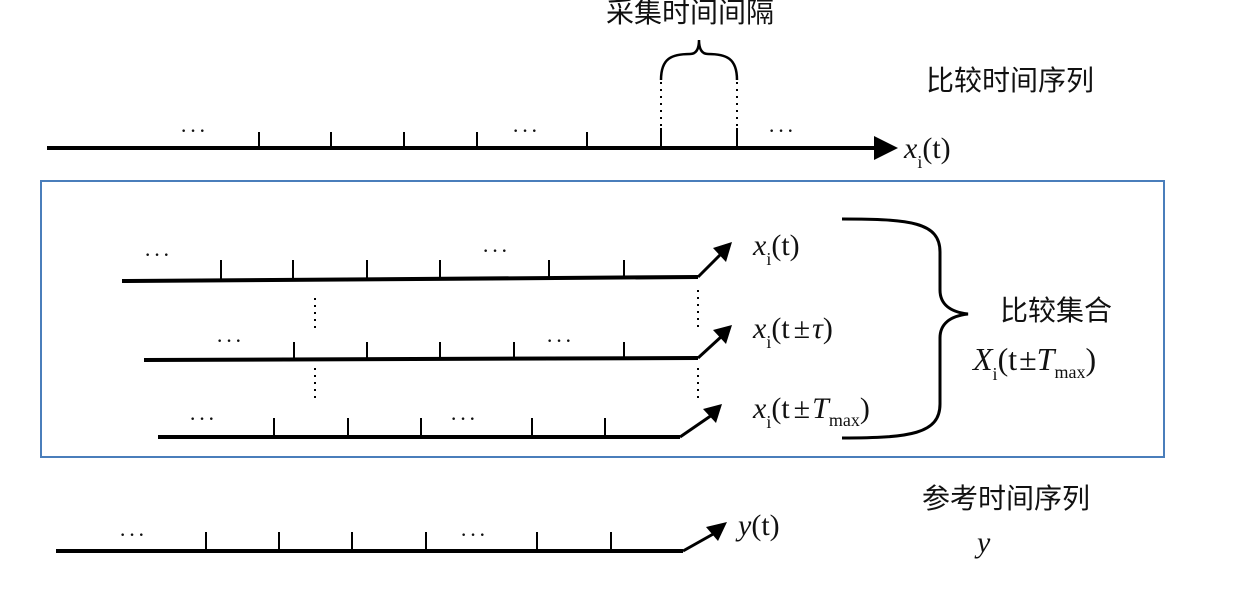 Image resolution: width=1241 pixels, height=591 pixels. What do you see at coordinates (776, 249) in the screenshot?
I see `row1-label: xi(t)` at bounding box center [776, 249].